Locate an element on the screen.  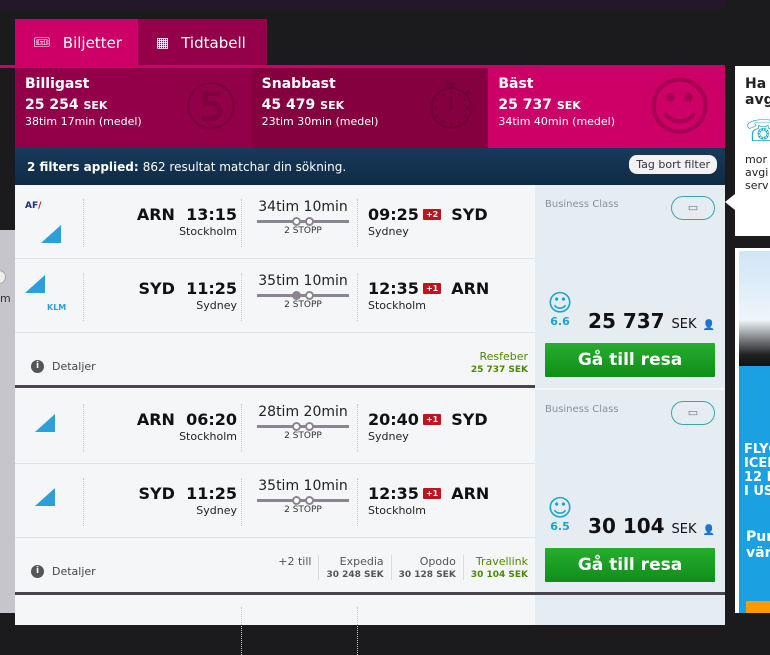
arr-city: Stockholm is located at coordinates (397, 510).